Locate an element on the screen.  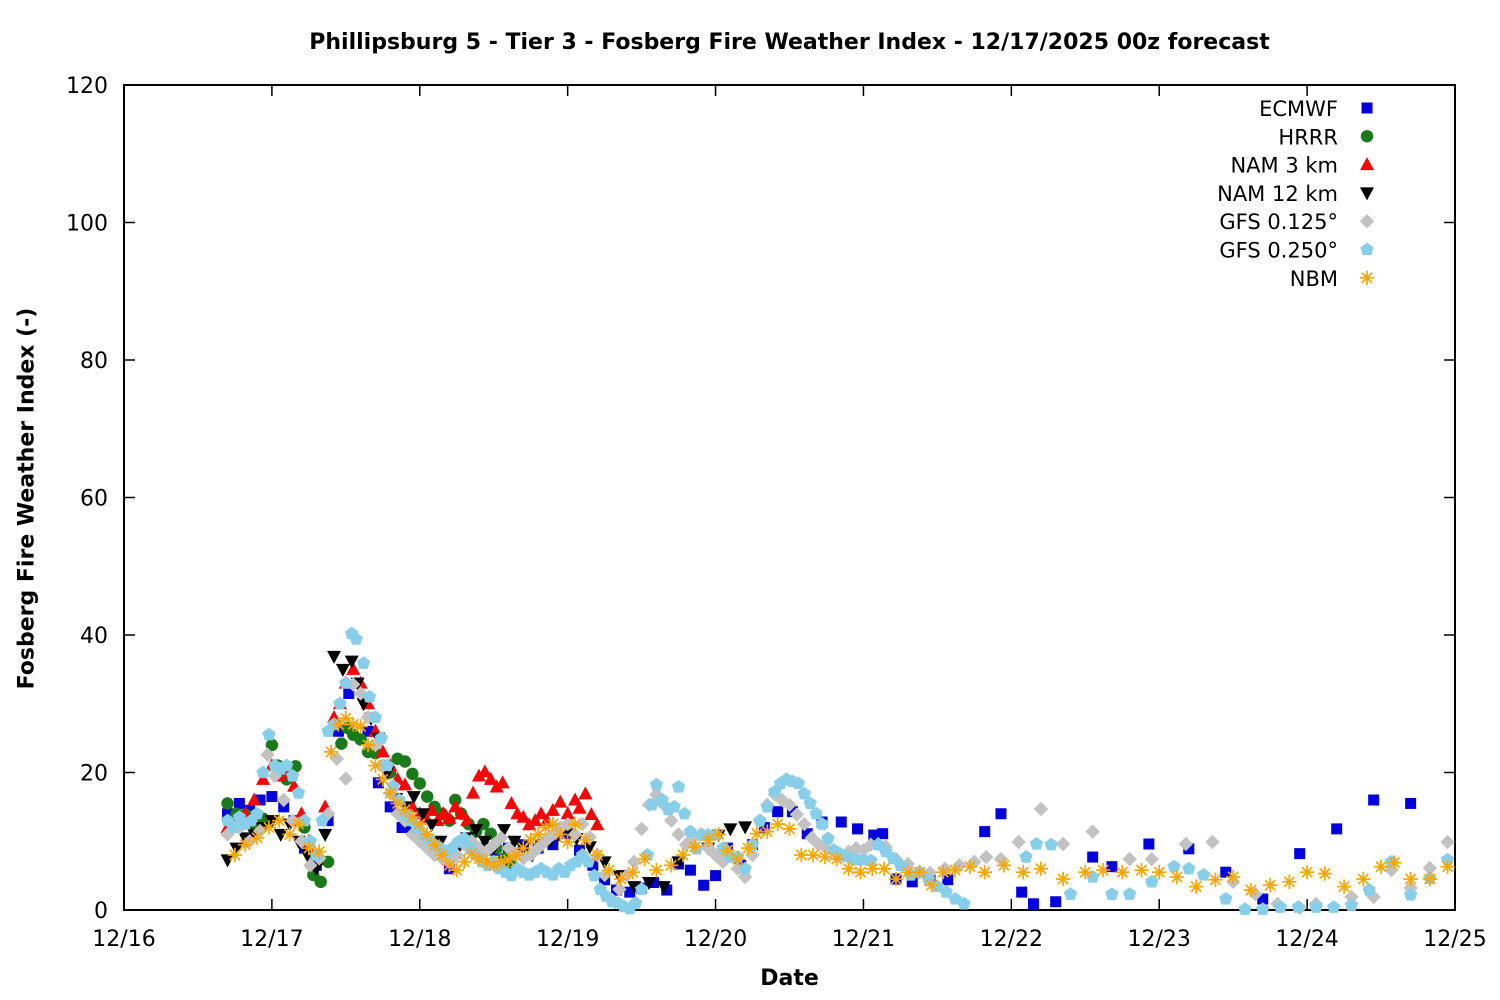
x-tick-label: 12/16 is located at coordinates (123, 939).